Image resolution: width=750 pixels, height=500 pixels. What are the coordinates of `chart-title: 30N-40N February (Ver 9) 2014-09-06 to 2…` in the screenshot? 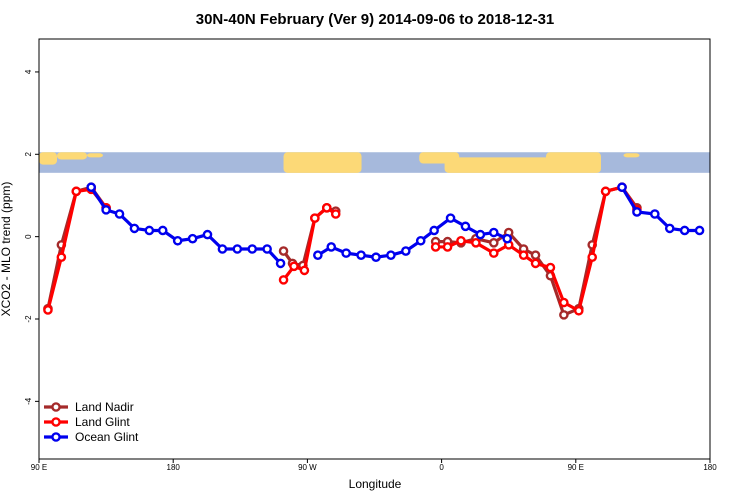 It's located at (375, 19).